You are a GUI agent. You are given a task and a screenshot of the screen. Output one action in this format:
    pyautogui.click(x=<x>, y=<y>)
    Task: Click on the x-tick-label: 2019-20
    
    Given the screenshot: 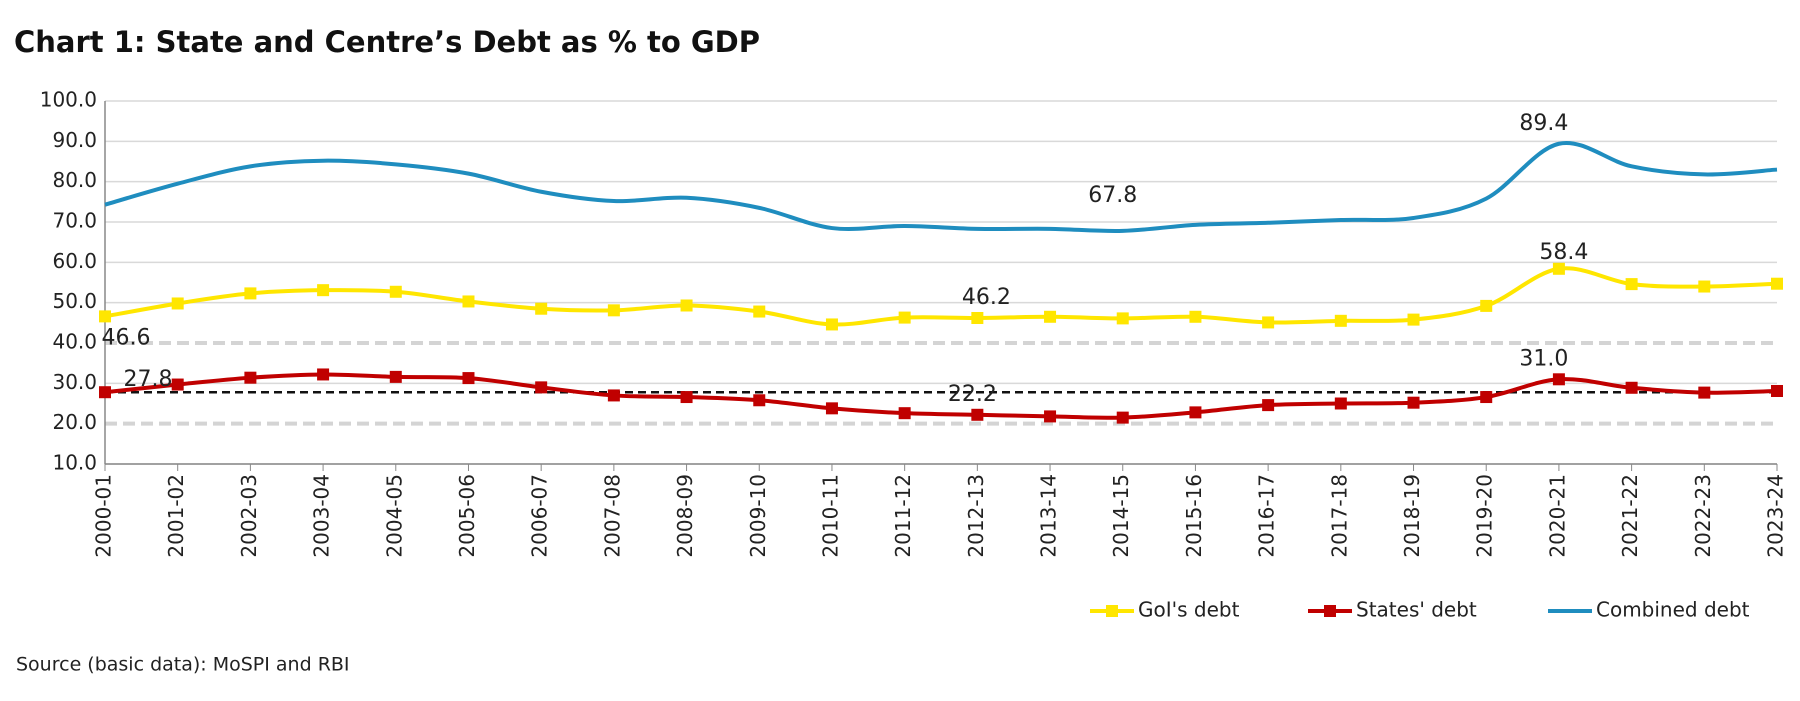 What is the action you would take?
    pyautogui.click(x=1485, y=516)
    